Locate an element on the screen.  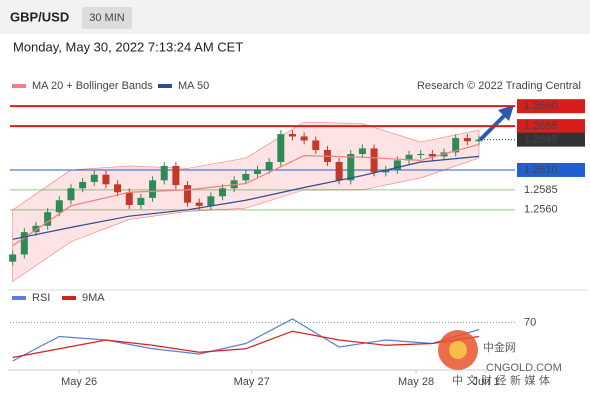
forecast-arrowhead is located at coordinates (506, 113).